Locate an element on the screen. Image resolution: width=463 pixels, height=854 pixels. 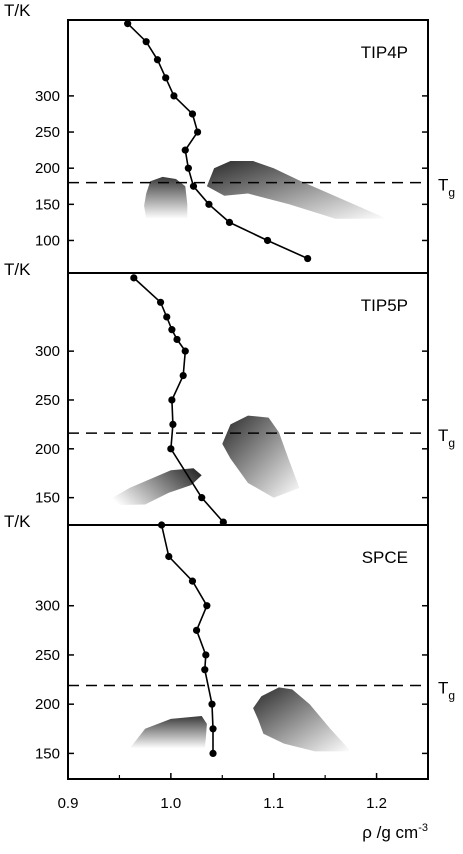
tip5p-y-tick-label: 150 is located at coordinates (47, 498).